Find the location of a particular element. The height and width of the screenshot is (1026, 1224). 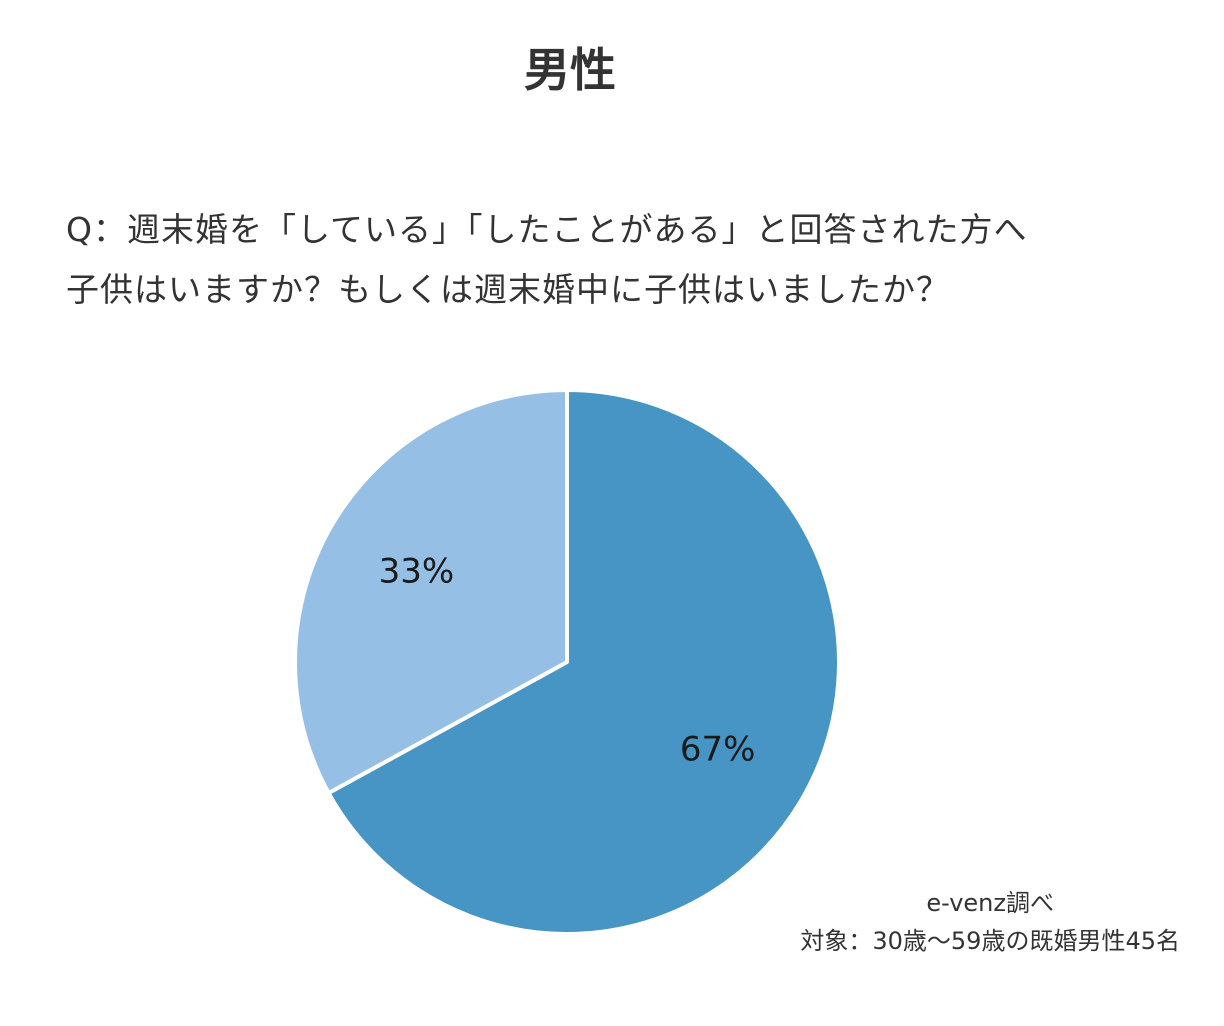

footnote: e-venz調べ 対象：30歳～59歳の既婚男性45名 is located at coordinates (990, 922).